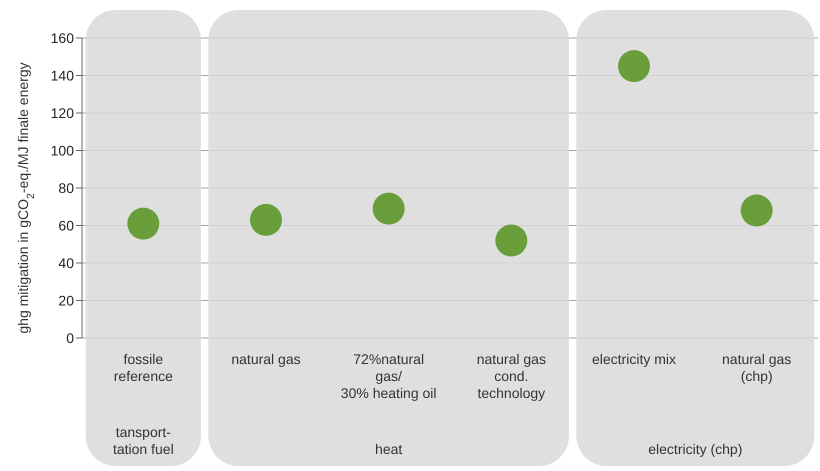  I want to click on y-tick-label: 140, so click(62, 75).